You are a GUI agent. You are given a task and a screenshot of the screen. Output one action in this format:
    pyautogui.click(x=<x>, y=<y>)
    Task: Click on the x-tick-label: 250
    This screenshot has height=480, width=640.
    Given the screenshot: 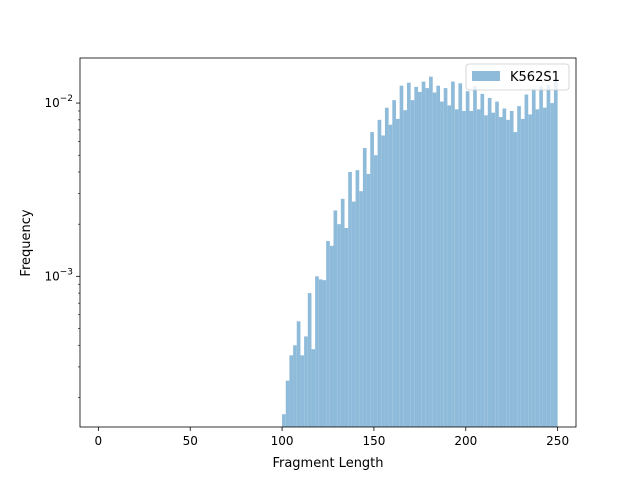 What is the action you would take?
    pyautogui.click(x=557, y=441)
    